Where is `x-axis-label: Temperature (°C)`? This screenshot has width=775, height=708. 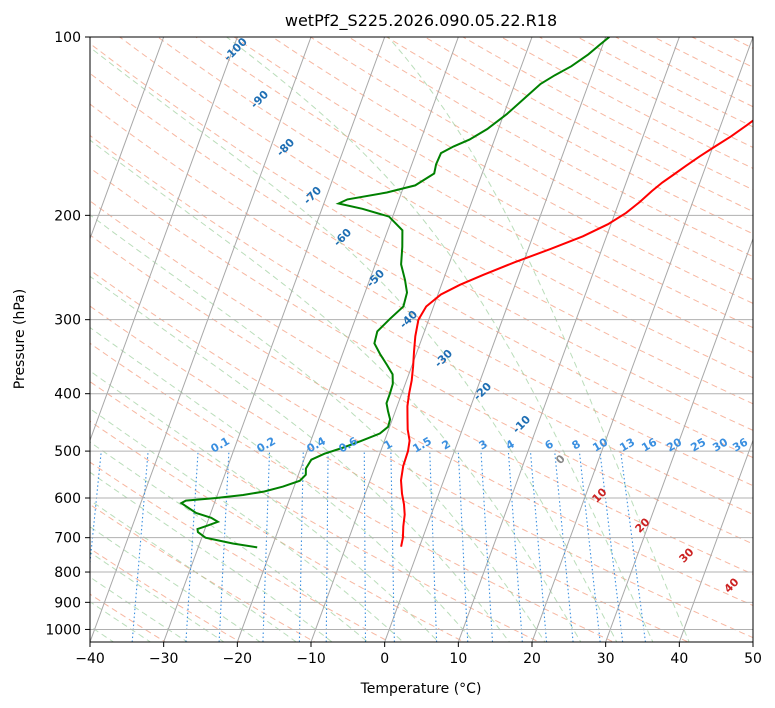
x-axis-label: Temperature (°C) is located at coordinates (421, 689).